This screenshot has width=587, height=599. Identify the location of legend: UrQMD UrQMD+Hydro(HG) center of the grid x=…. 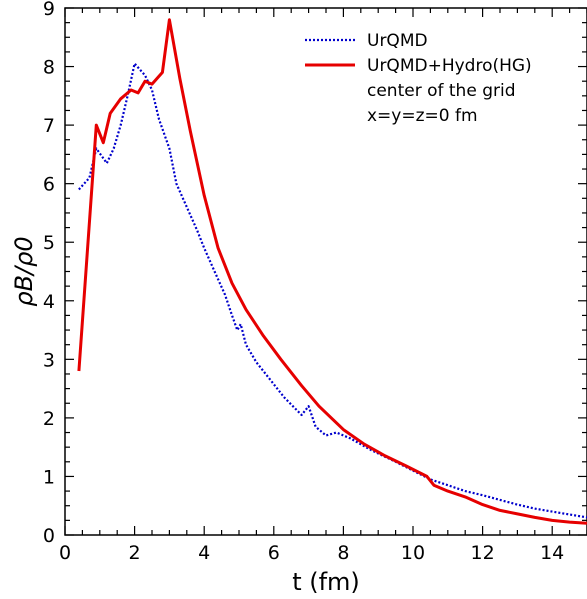
(418, 78).